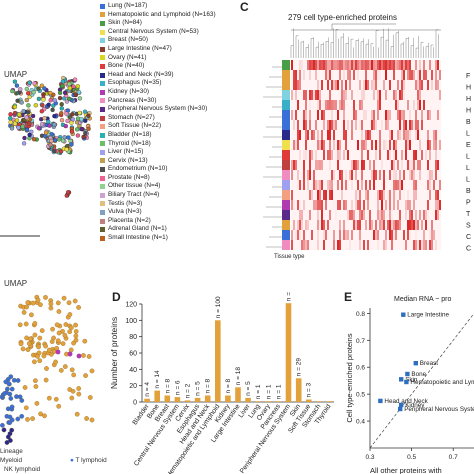  Describe the element at coordinates (167, 49) in the screenshot. I see `legend-item: Large Intestine (N=47)` at that location.